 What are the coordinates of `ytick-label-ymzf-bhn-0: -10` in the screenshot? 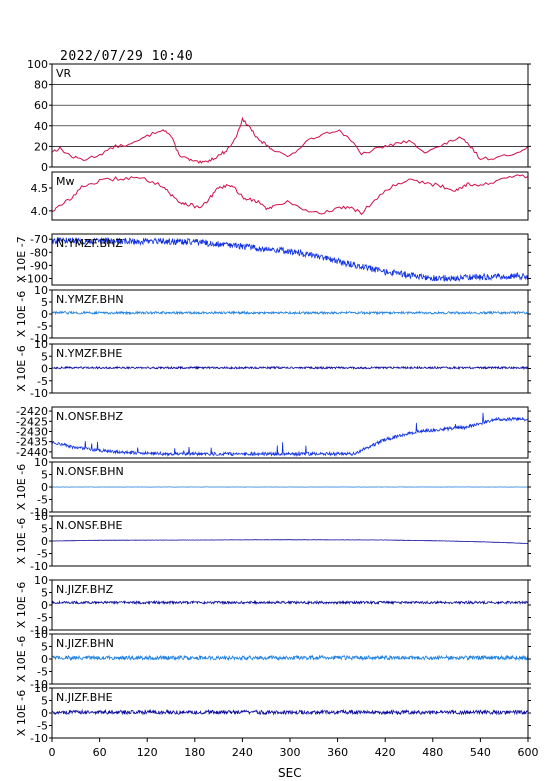 It's located at (39, 338).